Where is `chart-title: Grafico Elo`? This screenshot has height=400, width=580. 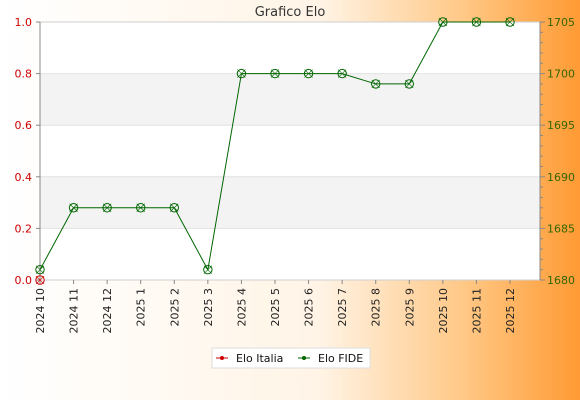
chart-title: Grafico Elo is located at coordinates (290, 12).